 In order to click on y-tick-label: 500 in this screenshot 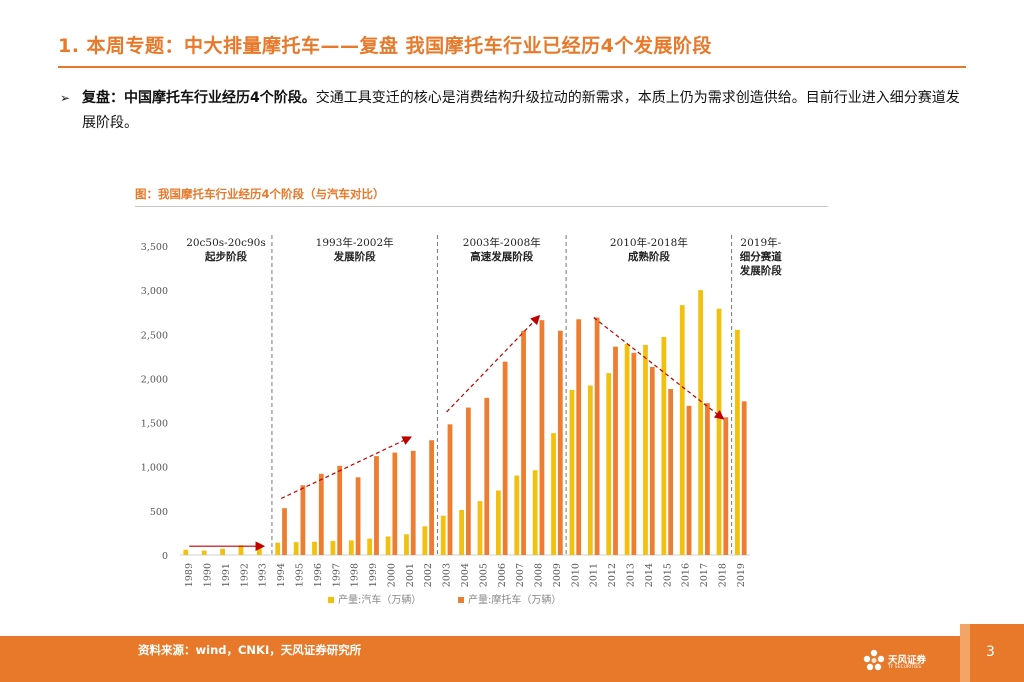, I will do `click(159, 512)`.